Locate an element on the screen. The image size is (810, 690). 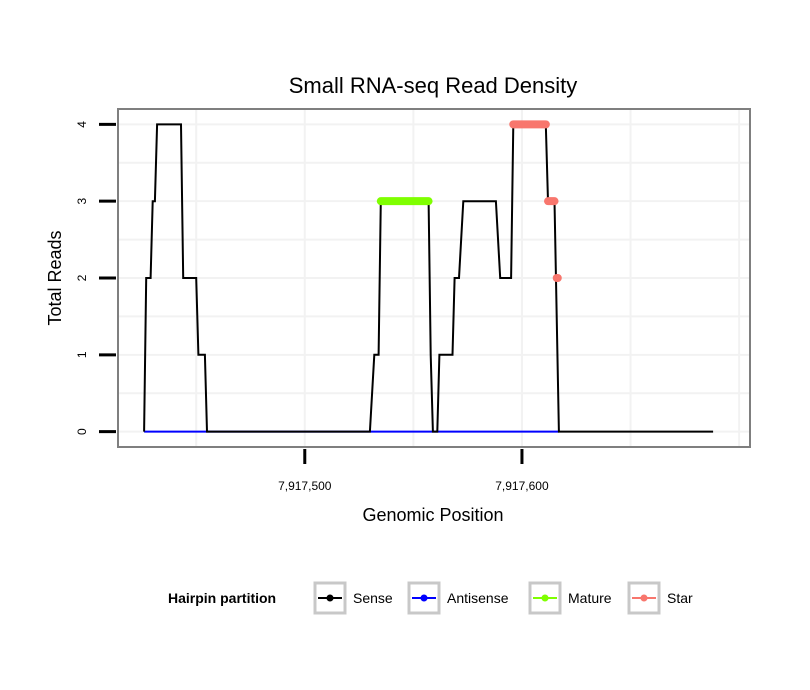
y-tick-label: 2 is located at coordinates (82, 277).